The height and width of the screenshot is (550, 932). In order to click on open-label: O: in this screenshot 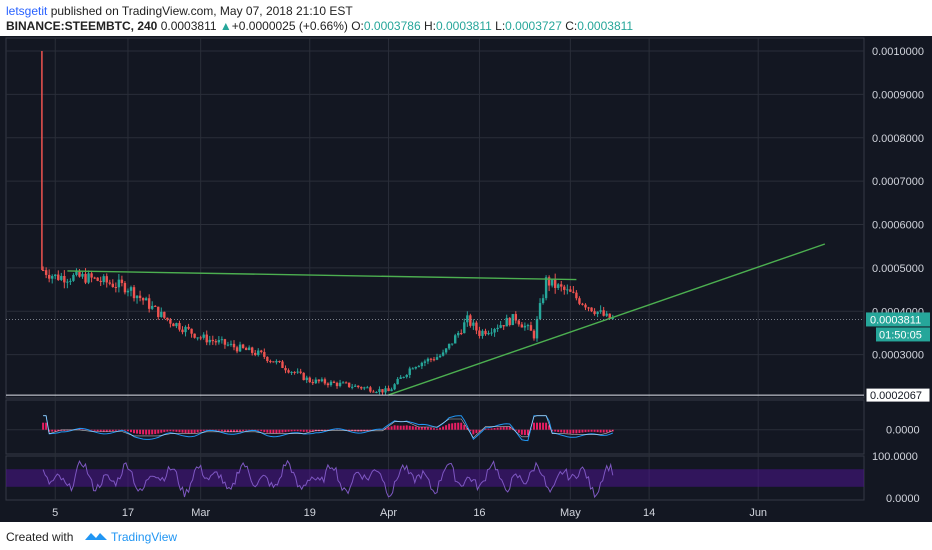, I will do `click(357, 26)`.